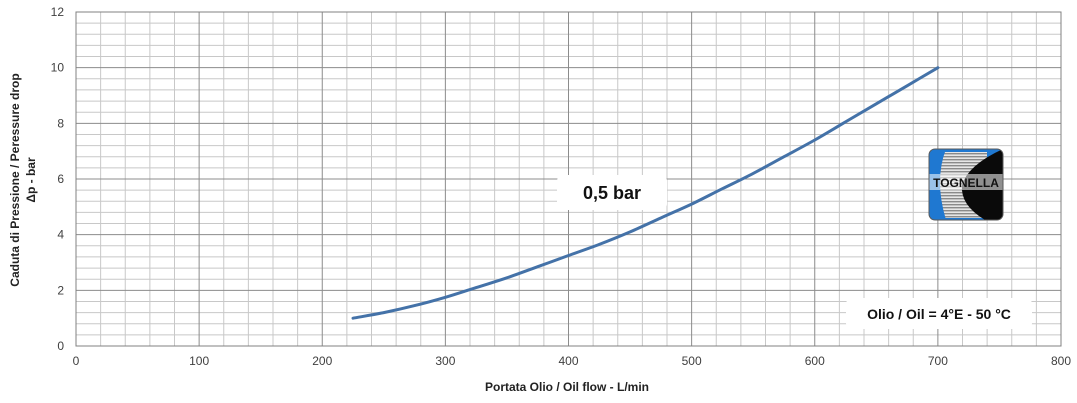 This screenshot has width=1077, height=403. I want to click on x-axis-tick-labels: 0 100 200 300 400 500 600 700 800, so click(572, 361).